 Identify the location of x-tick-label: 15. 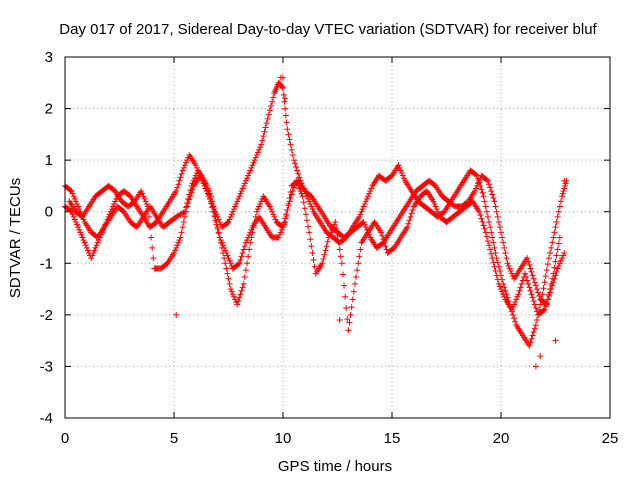
(392, 438).